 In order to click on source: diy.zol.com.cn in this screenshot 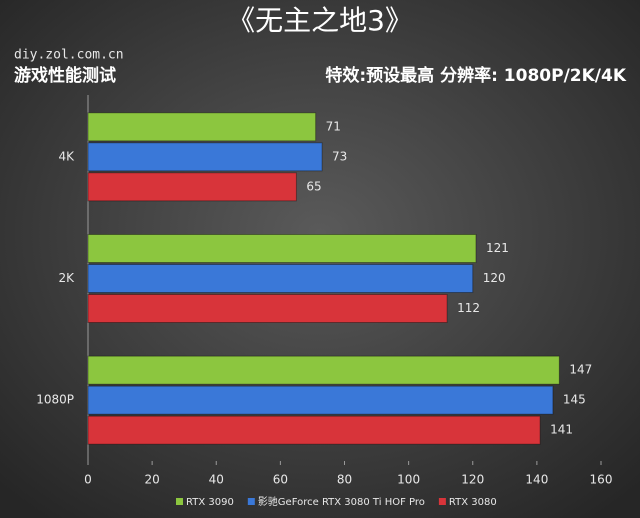, I will do `click(69, 55)`.